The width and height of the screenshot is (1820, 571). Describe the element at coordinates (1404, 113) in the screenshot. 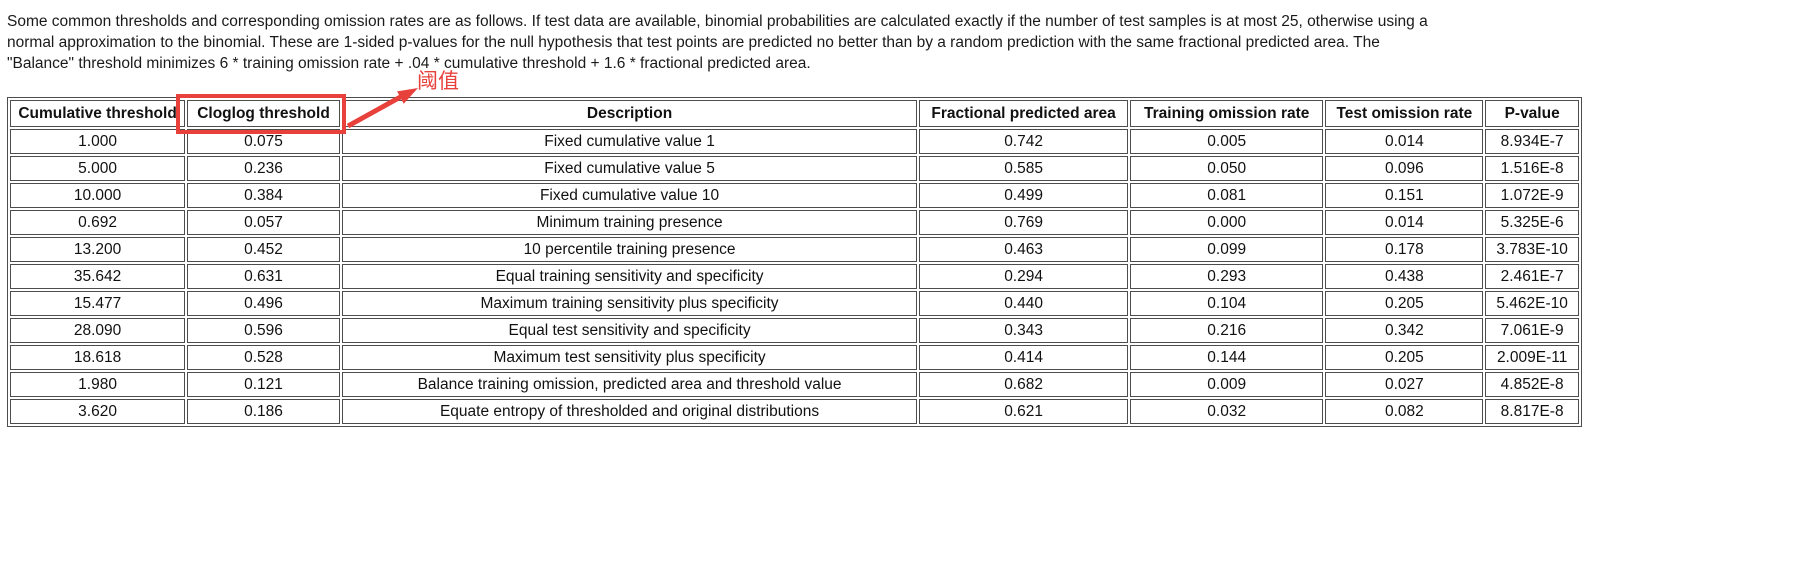

I see `column-header: Test omission rate` at that location.